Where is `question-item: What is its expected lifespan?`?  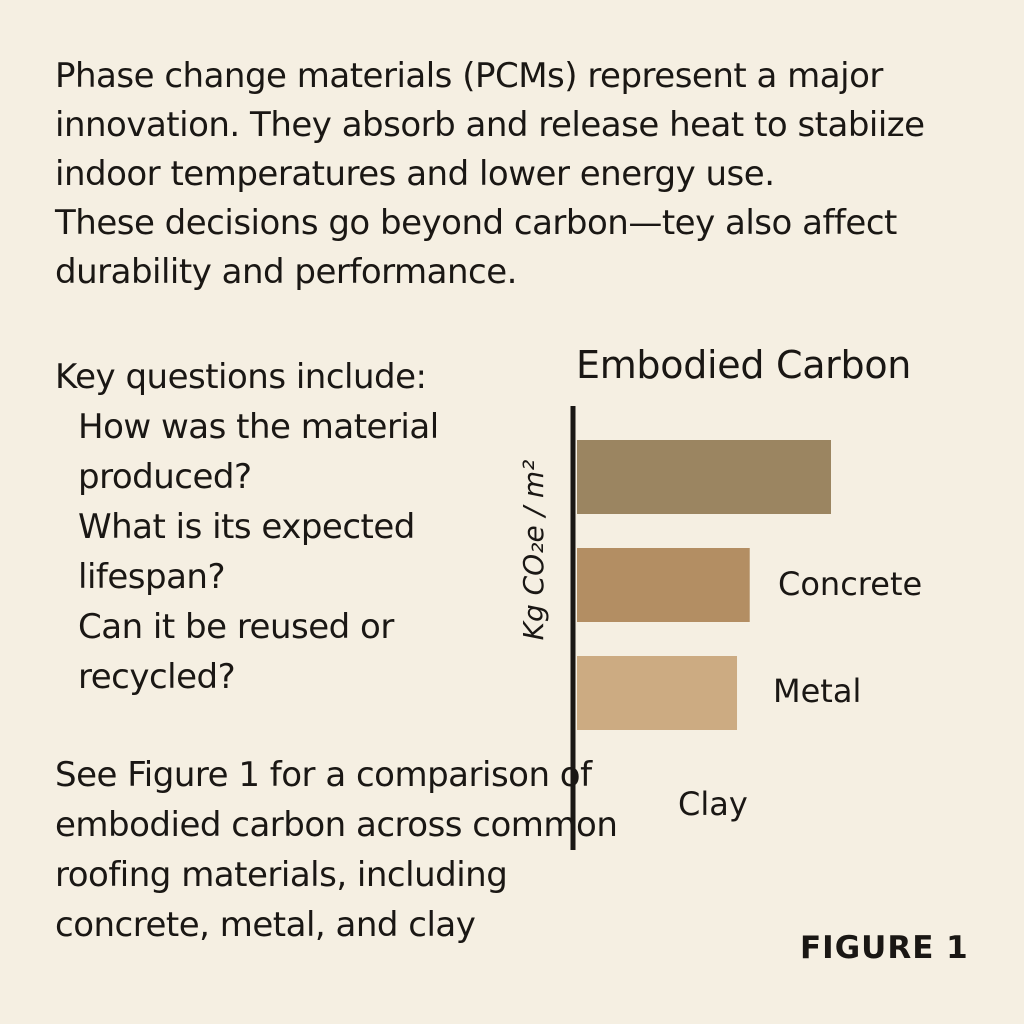
question-item: What is its expected lifespan? is located at coordinates (246, 552).